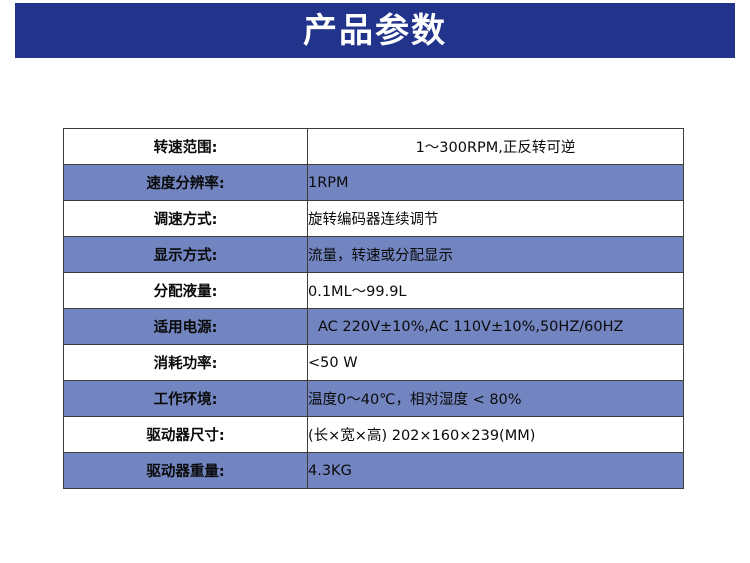 This screenshot has width=750, height=563. What do you see at coordinates (495, 362) in the screenshot?
I see `spec-value-cell: <50 W` at bounding box center [495, 362].